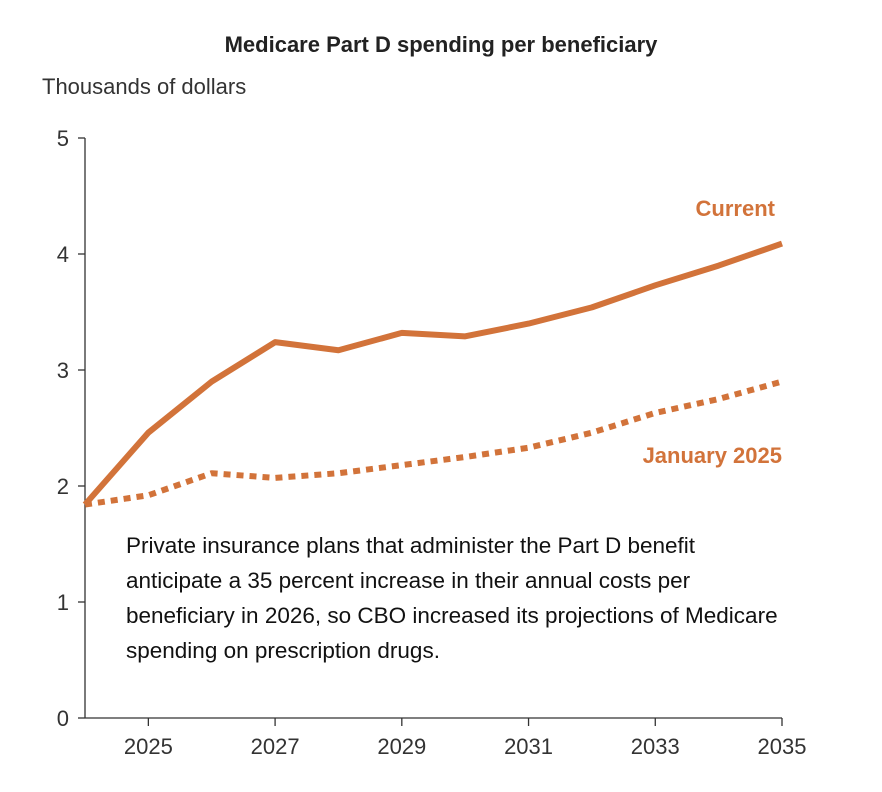 Image resolution: width=882 pixels, height=792 pixels. What do you see at coordinates (63, 254) in the screenshot?
I see `y-tick-label: 4` at bounding box center [63, 254].